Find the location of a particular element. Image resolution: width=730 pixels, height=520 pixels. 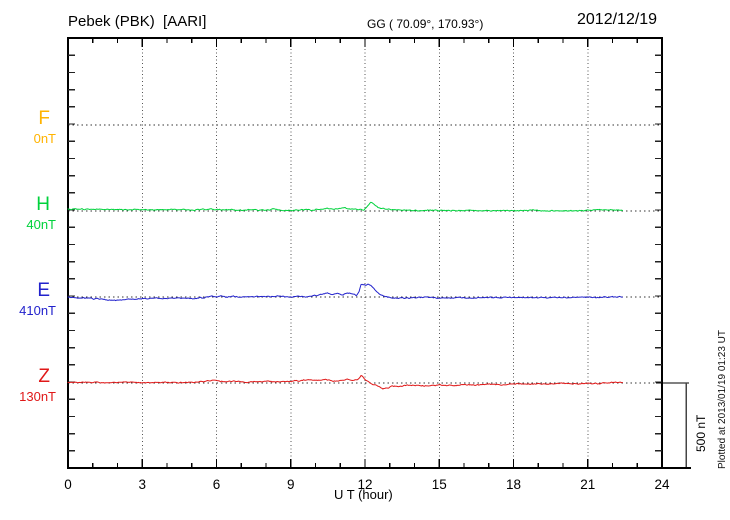

channel-label-H: H is located at coordinates (43, 204).